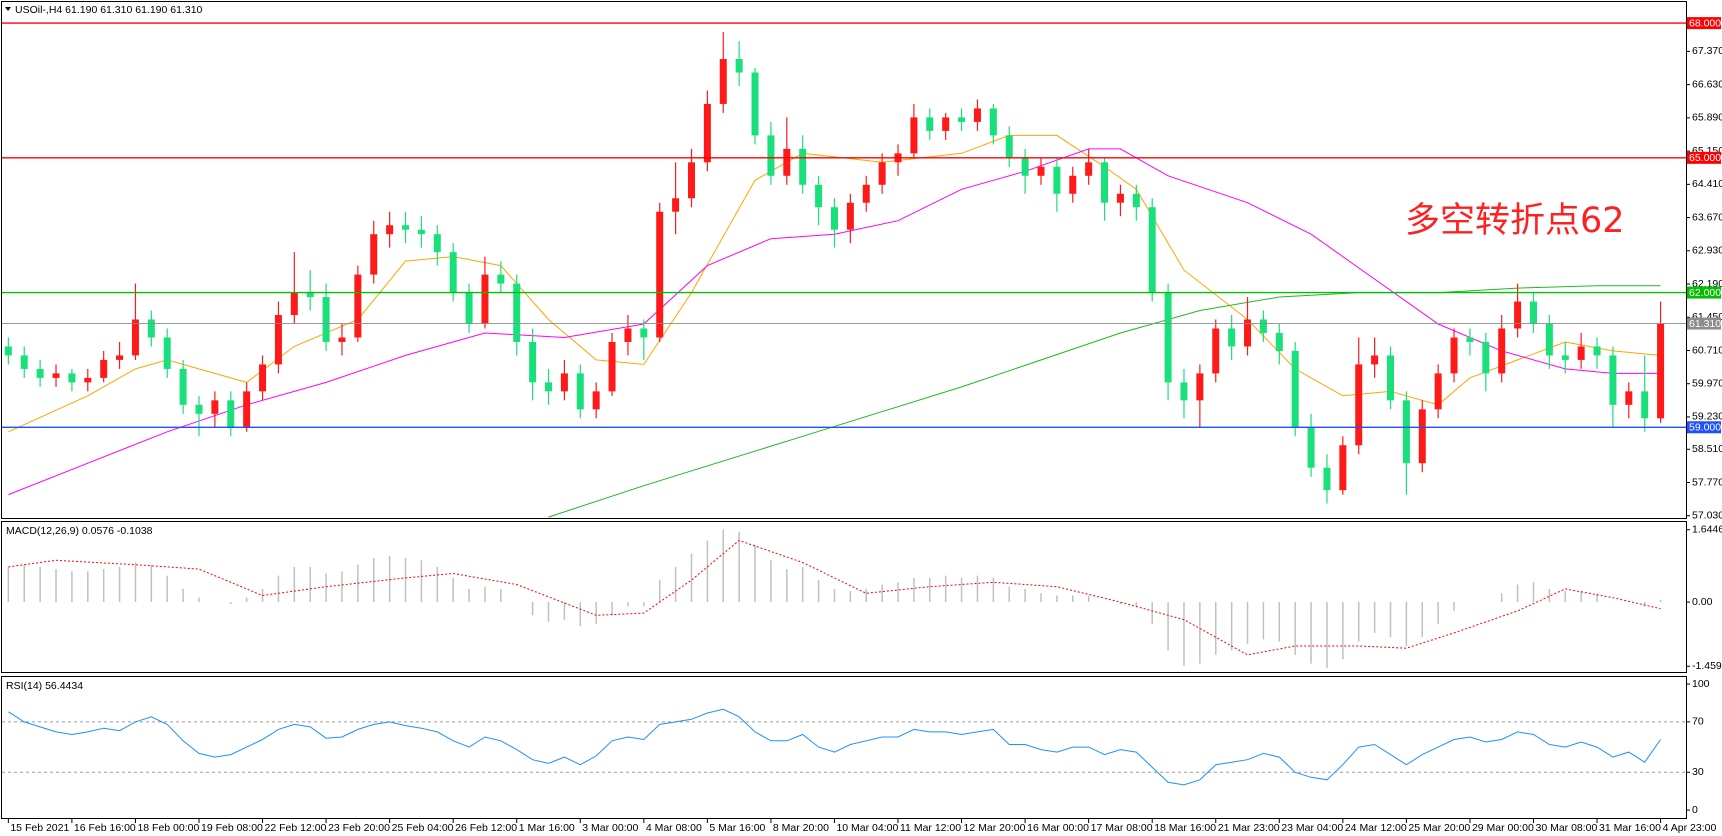 This screenshot has height=836, width=1722. What do you see at coordinates (1707, 417) in the screenshot?
I see `y-tick-label: 59.230` at bounding box center [1707, 417].